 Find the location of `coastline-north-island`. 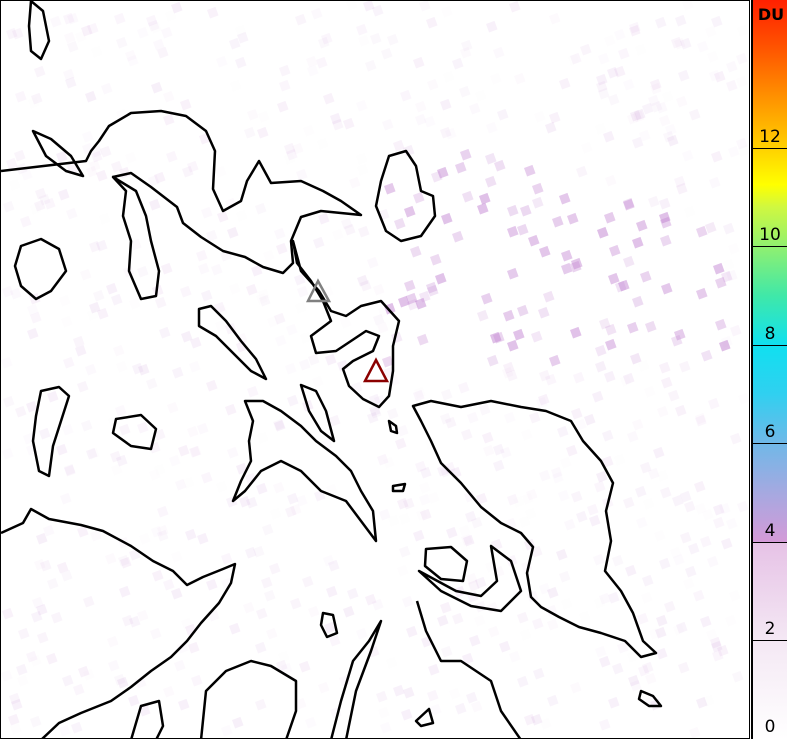

coastline-north-island is located at coordinates (39, 30).